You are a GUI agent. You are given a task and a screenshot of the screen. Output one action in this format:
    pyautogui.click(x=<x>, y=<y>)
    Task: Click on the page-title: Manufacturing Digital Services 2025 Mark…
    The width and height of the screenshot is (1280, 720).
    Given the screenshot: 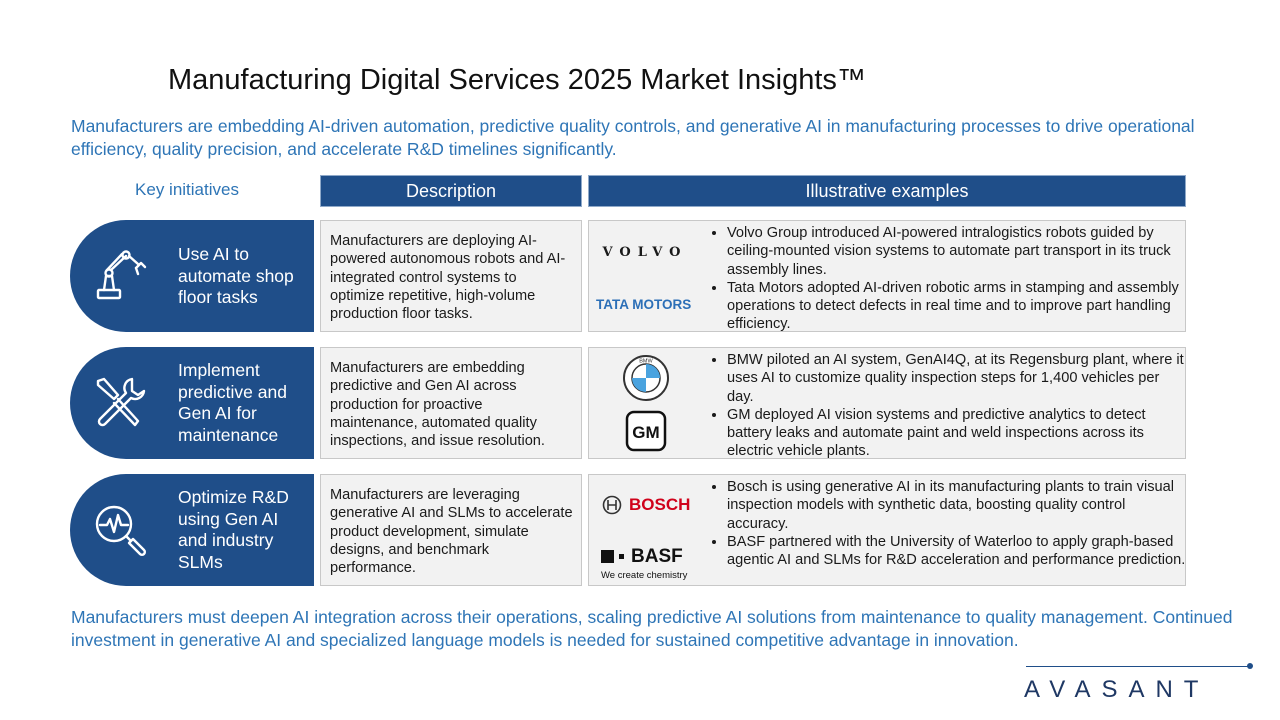 What is the action you would take?
    pyautogui.click(x=517, y=80)
    